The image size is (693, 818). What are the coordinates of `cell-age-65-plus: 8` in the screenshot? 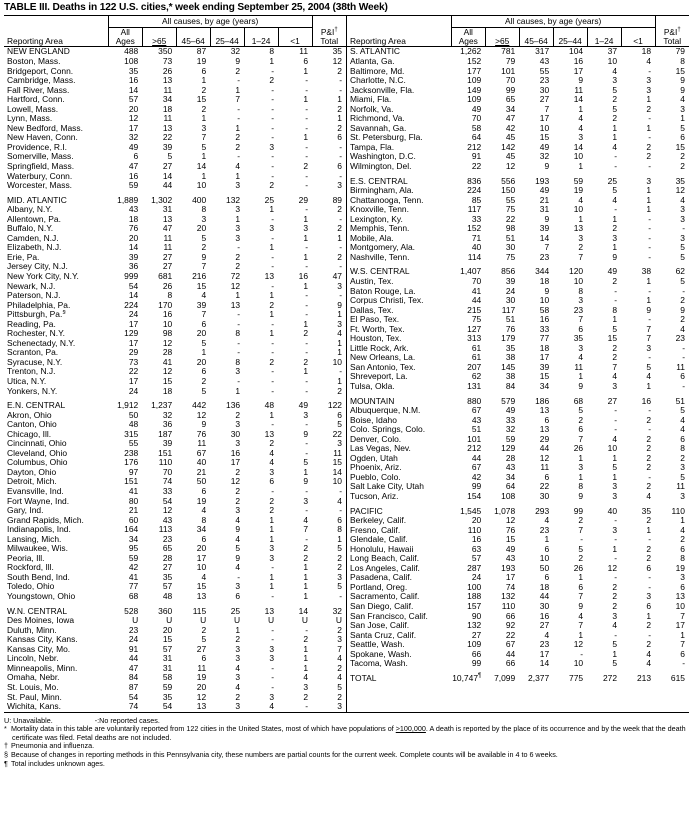 It's located at (170, 295).